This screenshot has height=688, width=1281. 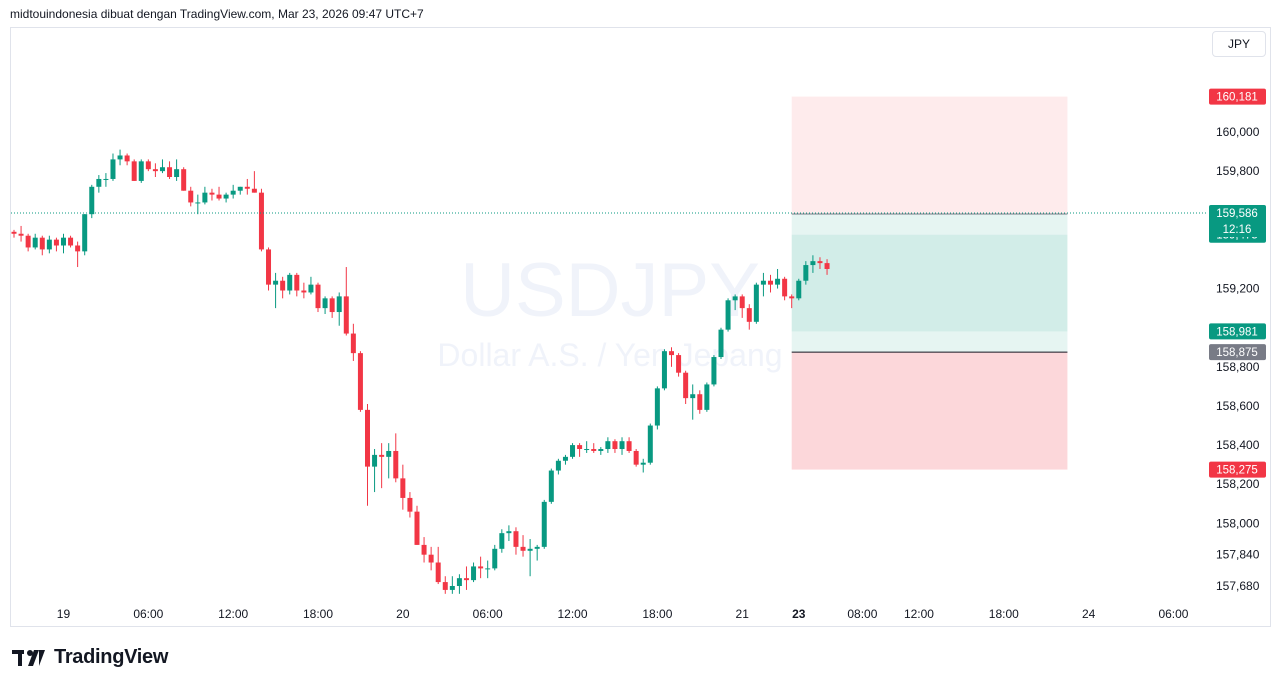 What do you see at coordinates (1237, 214) in the screenshot?
I see `current-price-label: 159,586` at bounding box center [1237, 214].